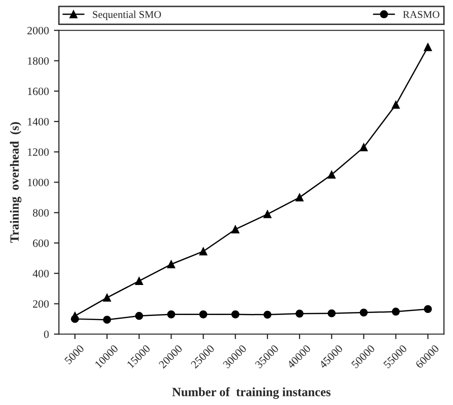 This screenshot has width=453, height=405. What do you see at coordinates (421, 14) in the screenshot?
I see `legend-label: RASMO` at bounding box center [421, 14].